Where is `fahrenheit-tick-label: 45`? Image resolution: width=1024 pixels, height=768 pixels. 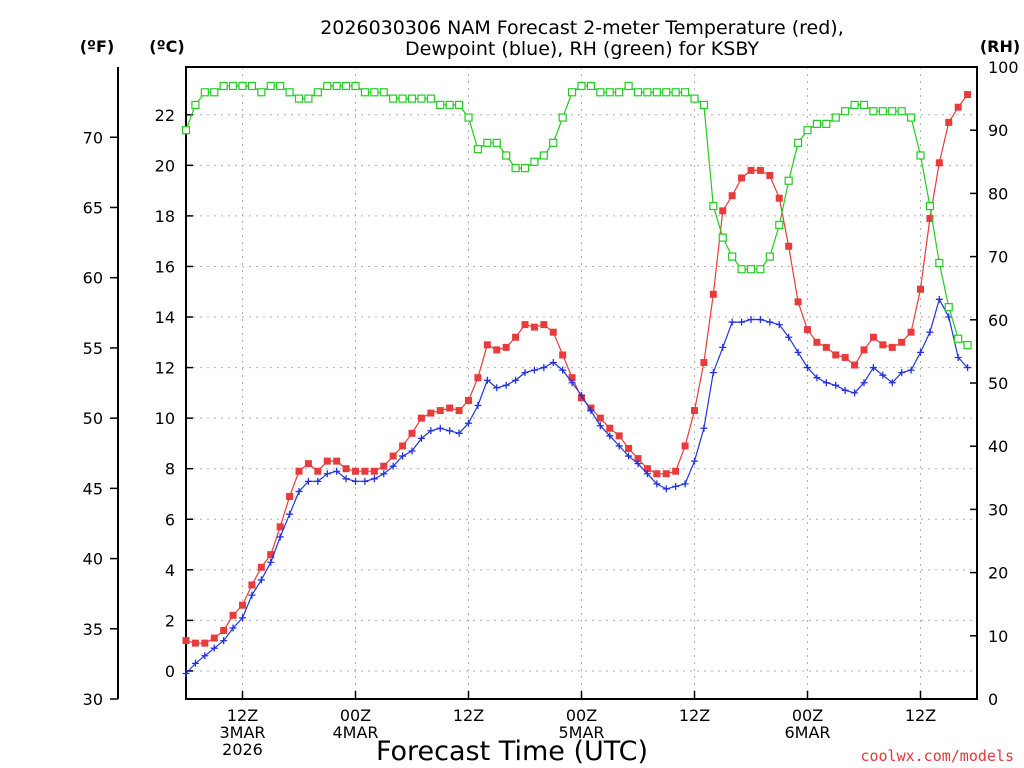
fahrenheit-tick-label: 45 is located at coordinates (93, 488).